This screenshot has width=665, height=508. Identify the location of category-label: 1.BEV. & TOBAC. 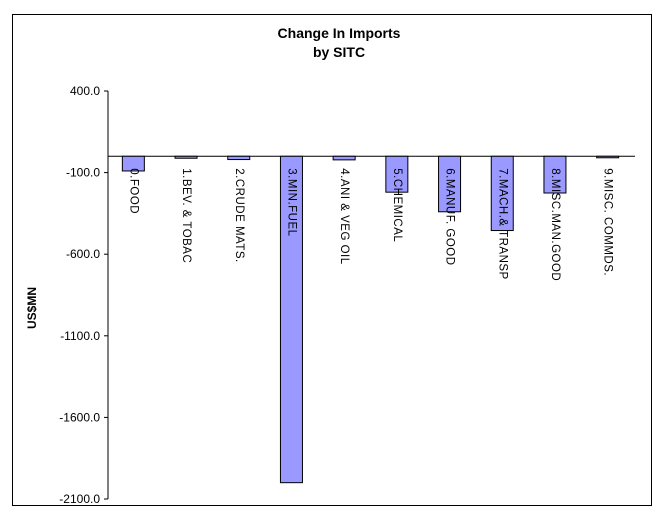
(186, 215).